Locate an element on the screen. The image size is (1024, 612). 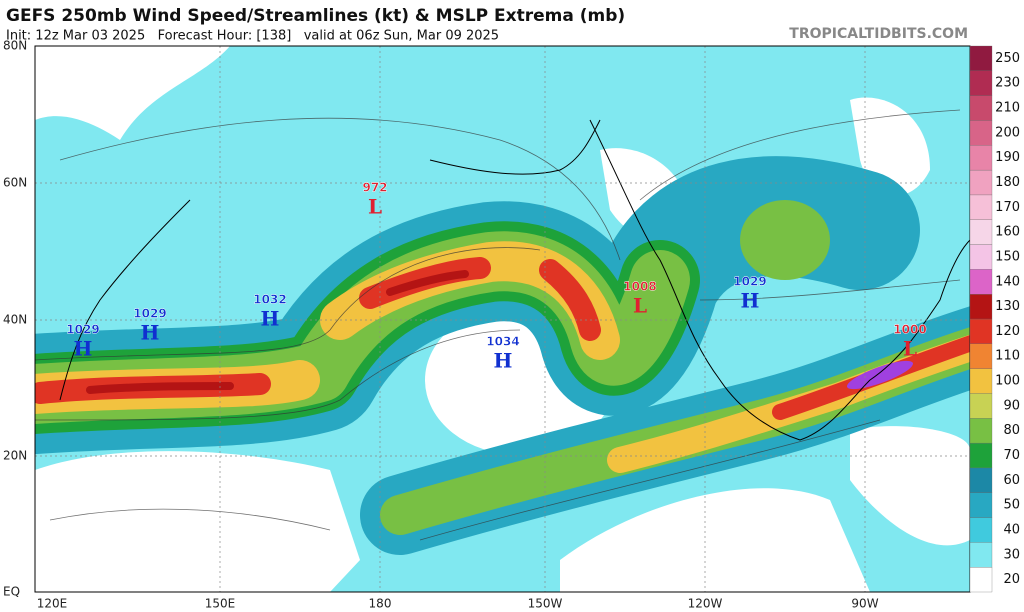
extremum-value: 1034 is located at coordinates (502, 342).